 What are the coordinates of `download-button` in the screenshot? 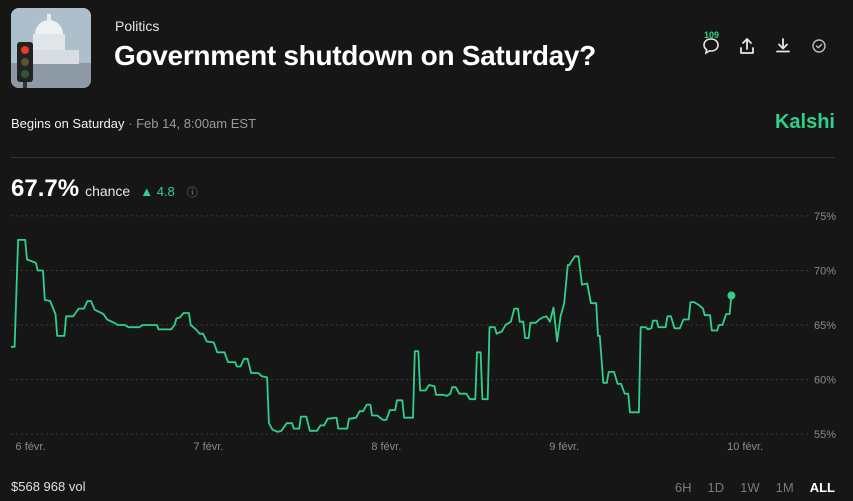 It's located at (783, 46).